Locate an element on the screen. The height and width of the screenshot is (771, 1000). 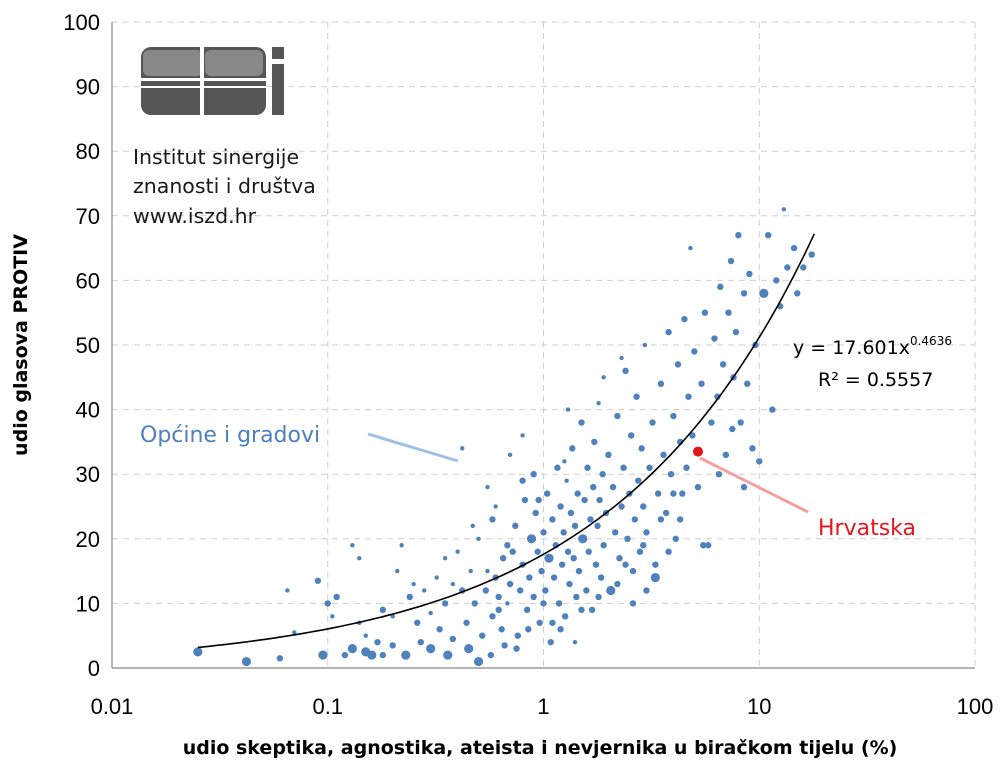
y-tick-label: 80 is located at coordinates (88, 151).